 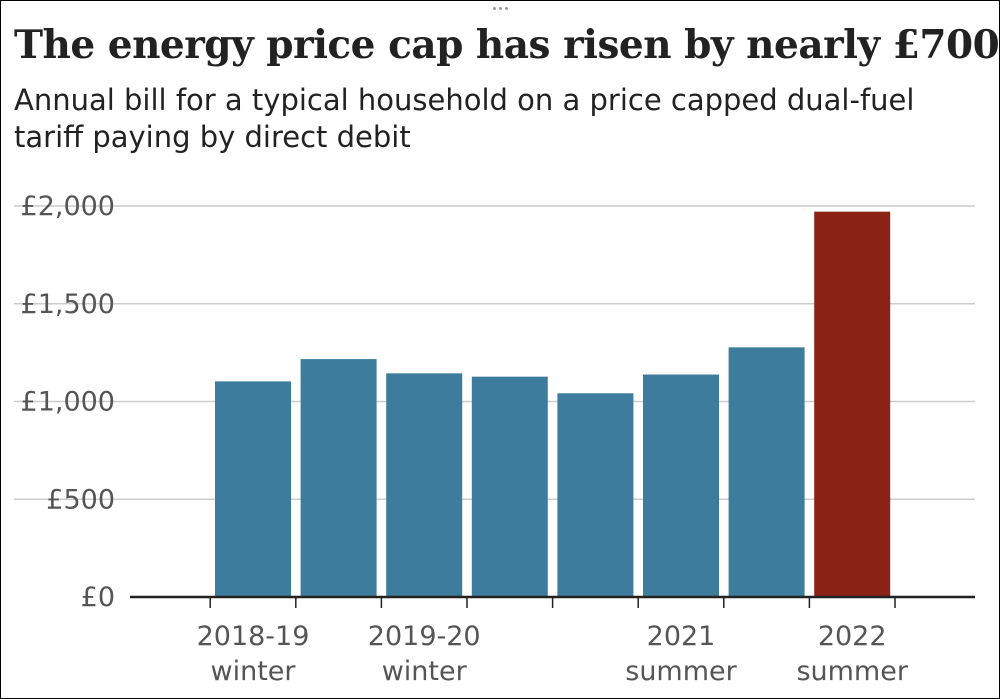 What do you see at coordinates (552, 601) in the screenshot?
I see `x-axis` at bounding box center [552, 601].